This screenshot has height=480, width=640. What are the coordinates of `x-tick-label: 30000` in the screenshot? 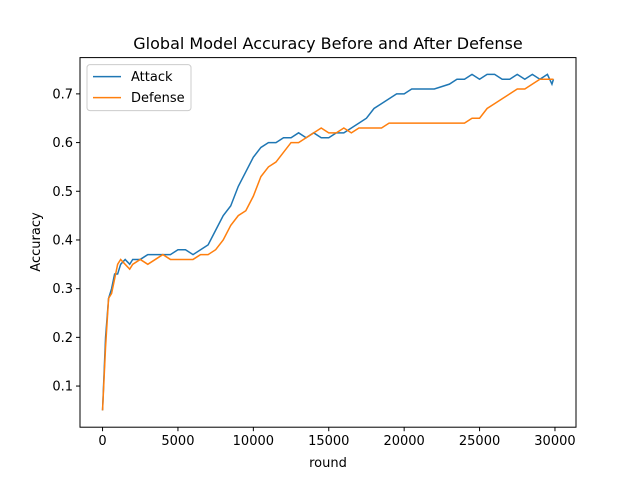 It's located at (554, 441).